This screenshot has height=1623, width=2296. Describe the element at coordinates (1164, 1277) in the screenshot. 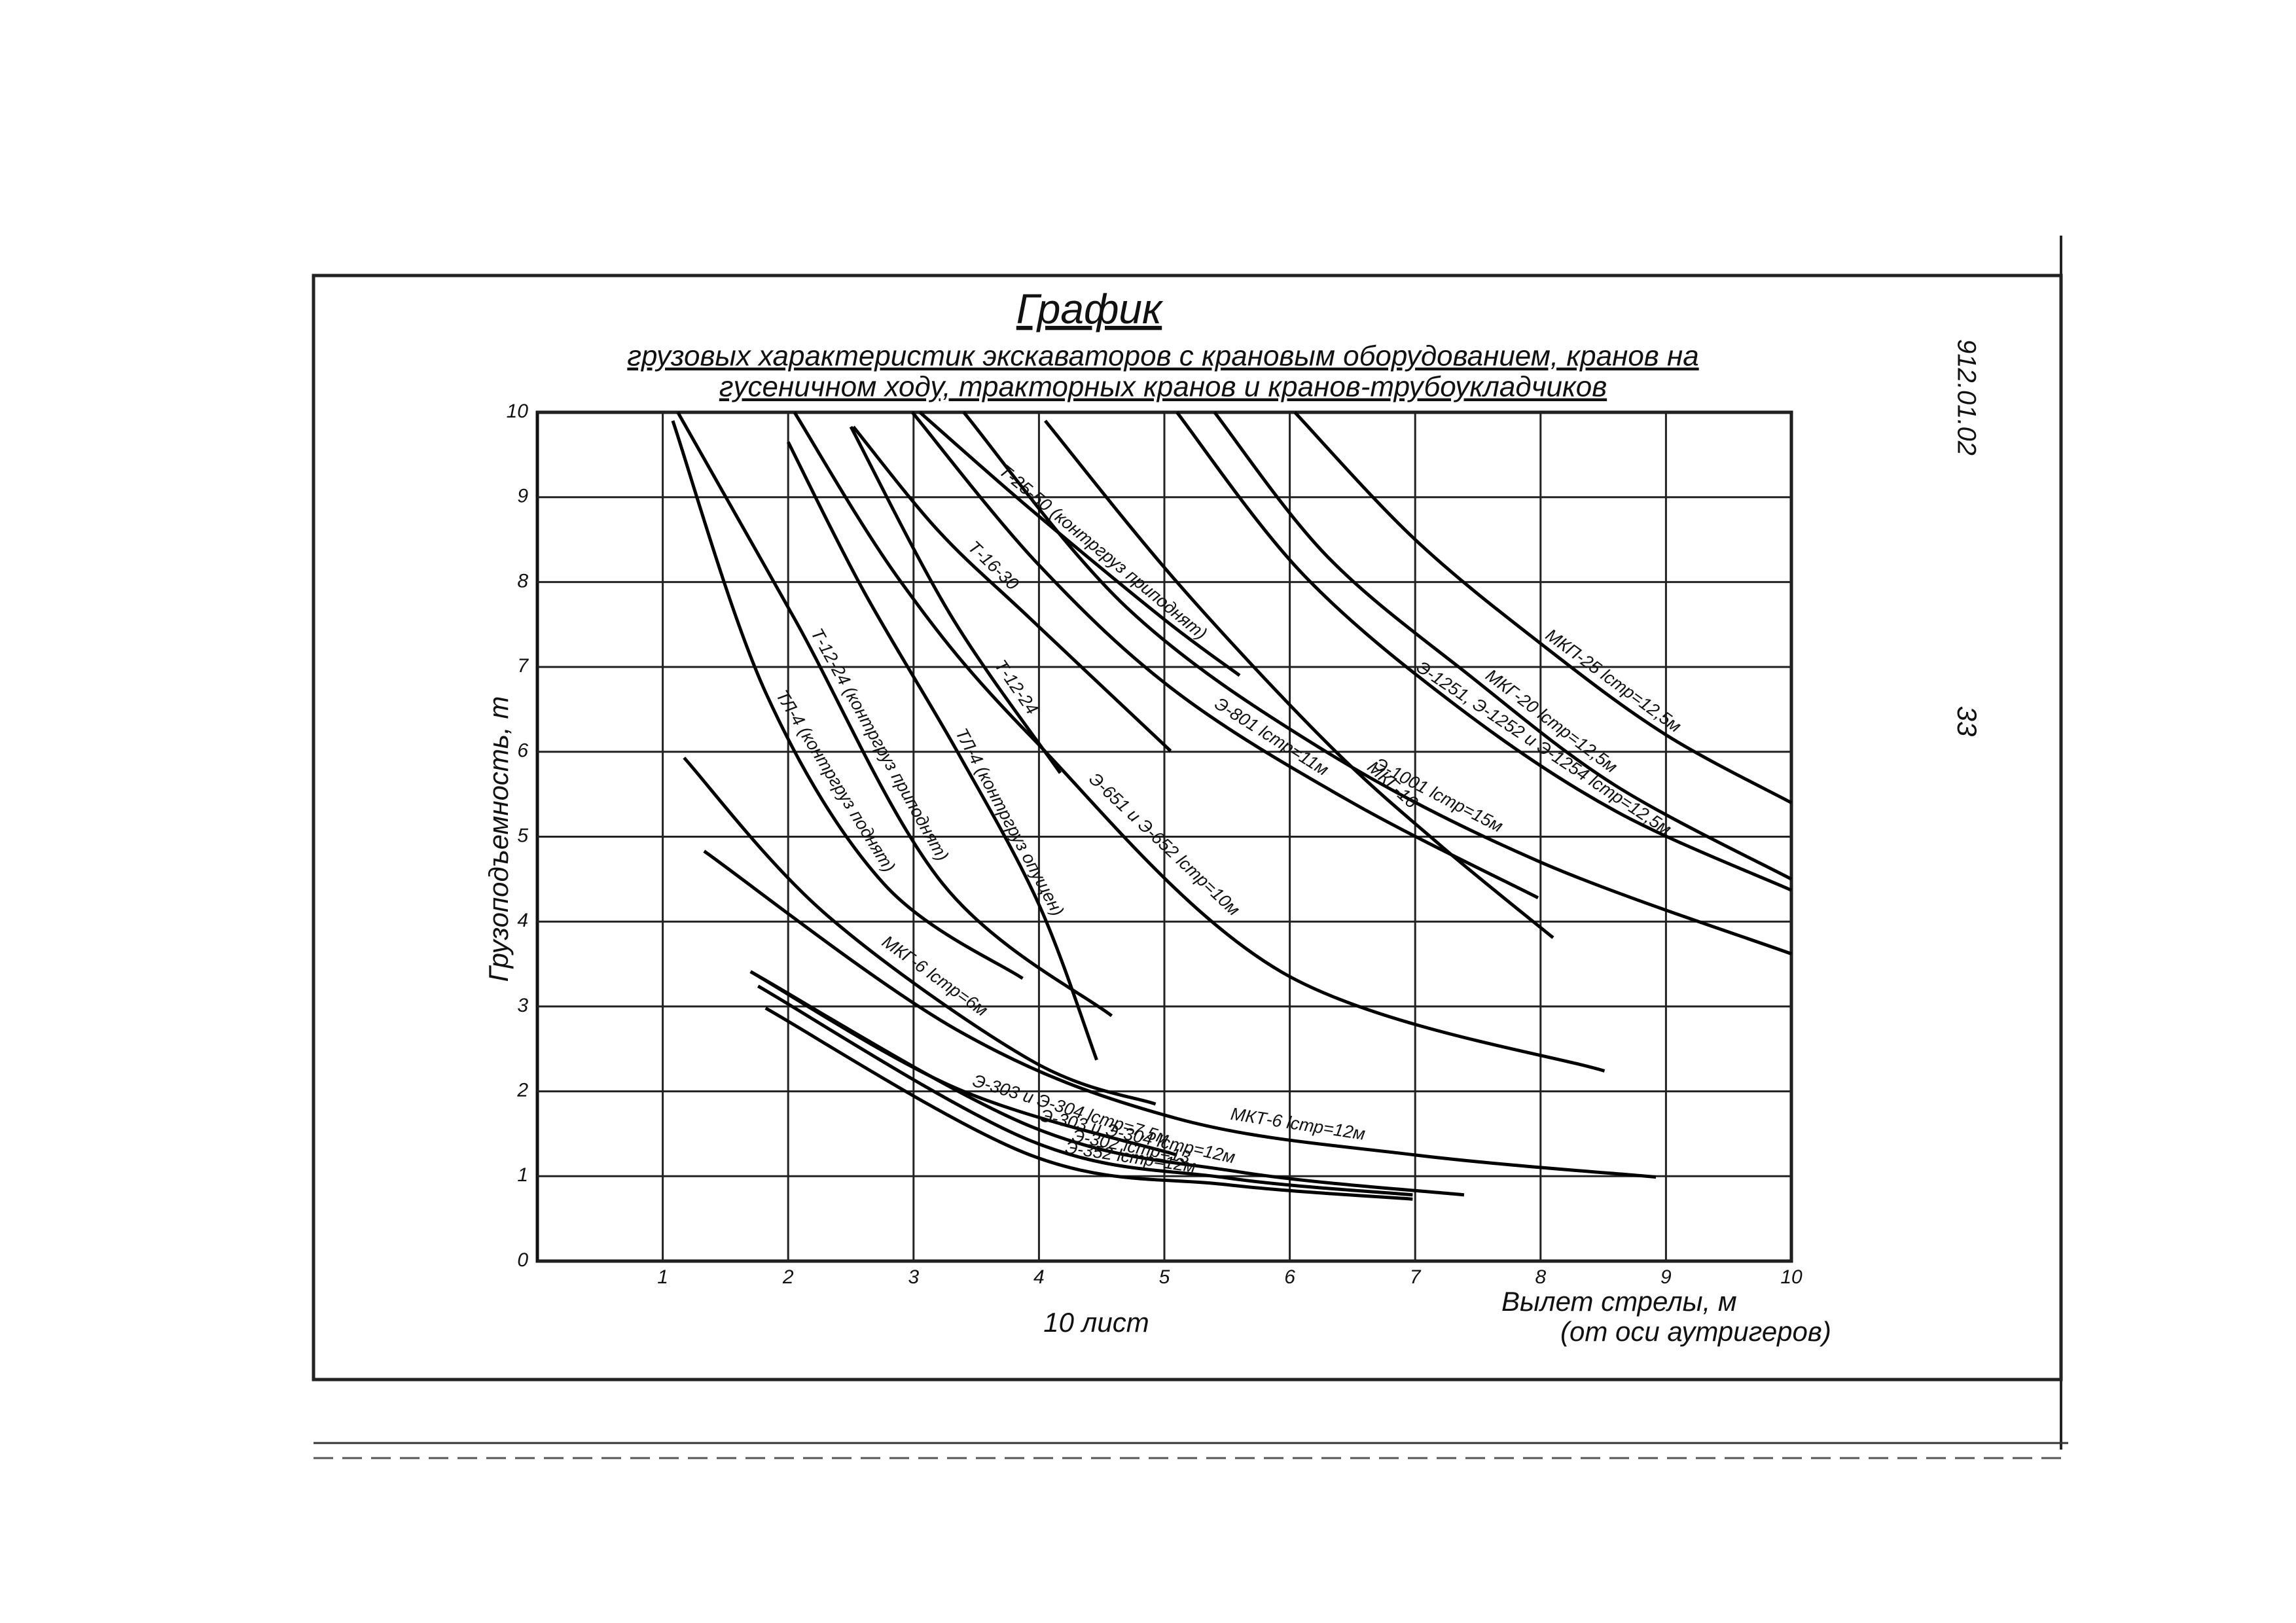

I see `x-tick-label: 5` at that location.